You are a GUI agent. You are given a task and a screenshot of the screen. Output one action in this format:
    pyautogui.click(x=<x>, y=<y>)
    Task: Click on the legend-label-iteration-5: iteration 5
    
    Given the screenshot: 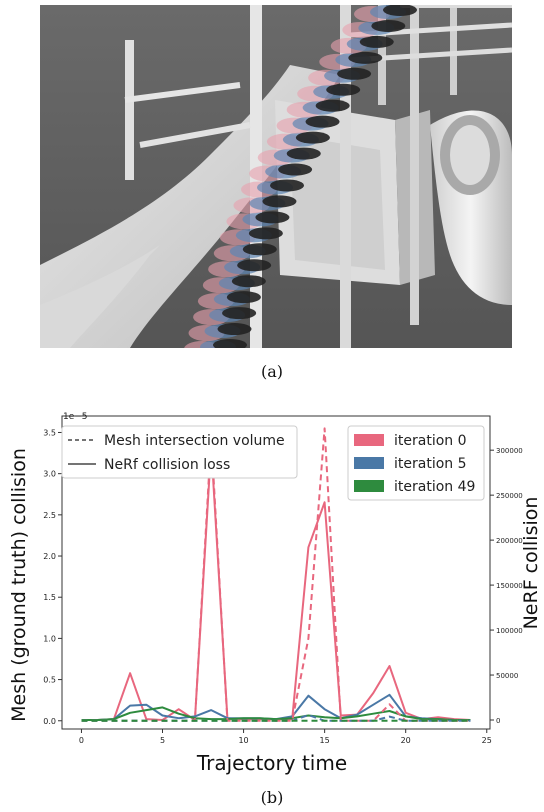 What is the action you would take?
    pyautogui.click(x=430, y=464)
    